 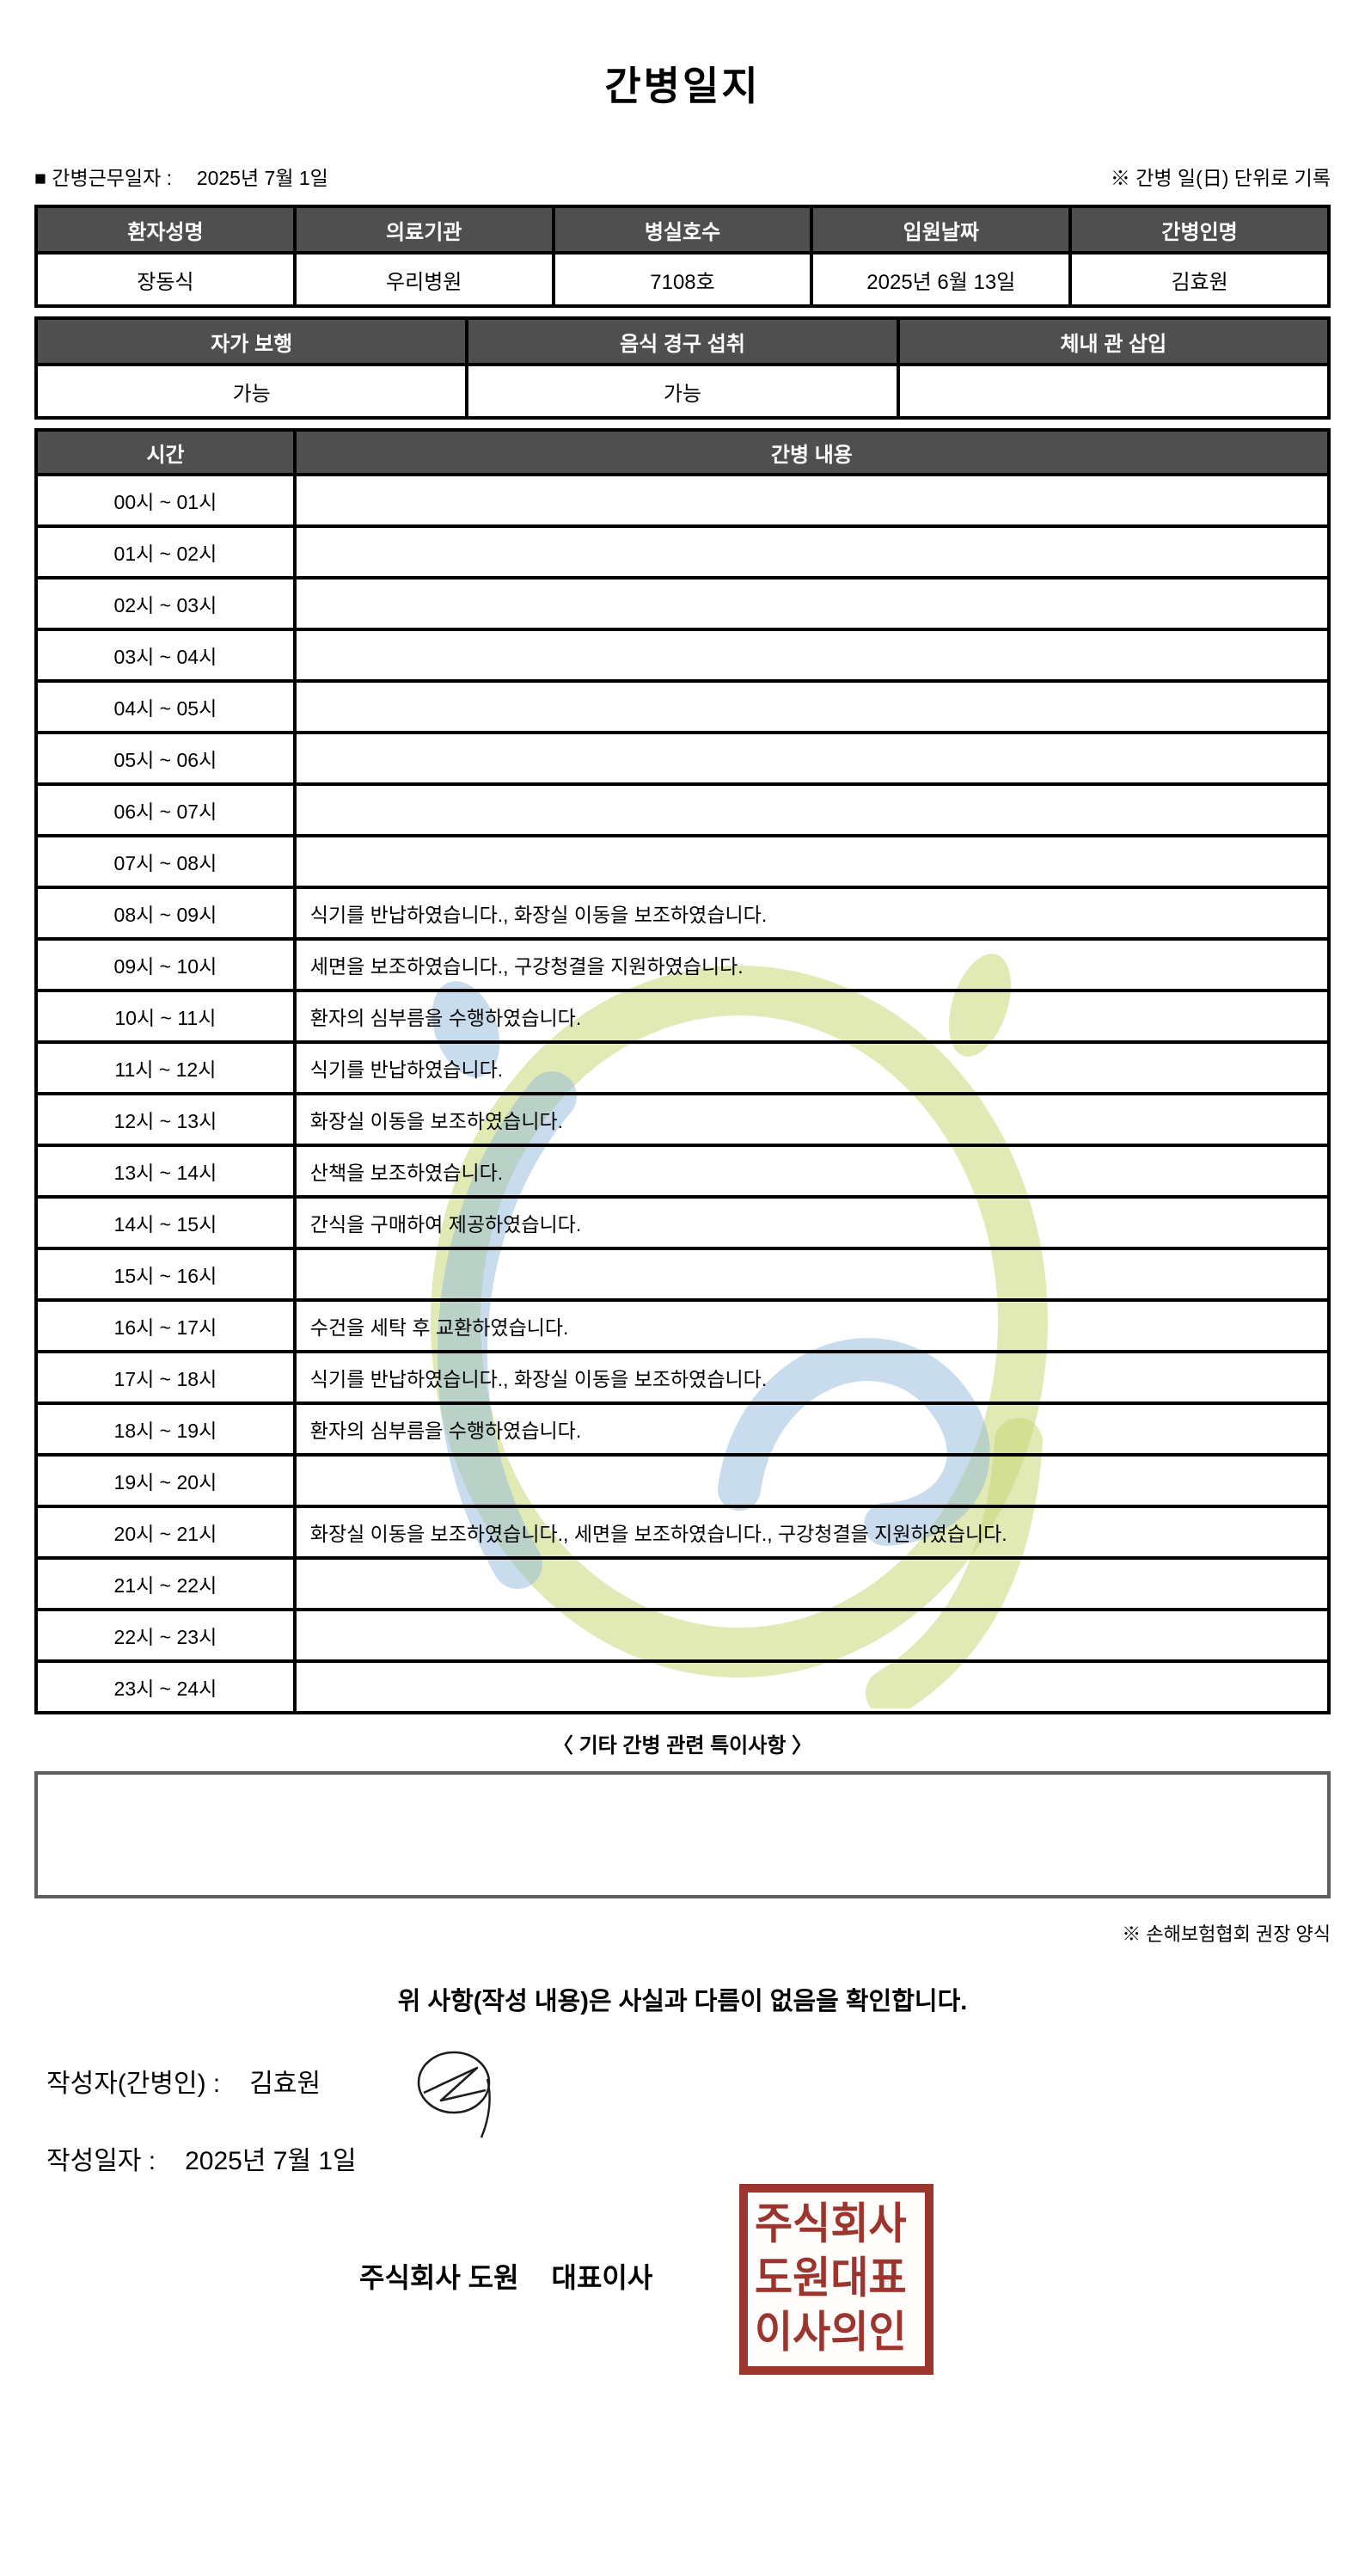 I want to click on table-header-row: 환자성명 의료기관 병실호수 입원날짜 간병인명, so click(x=683, y=230).